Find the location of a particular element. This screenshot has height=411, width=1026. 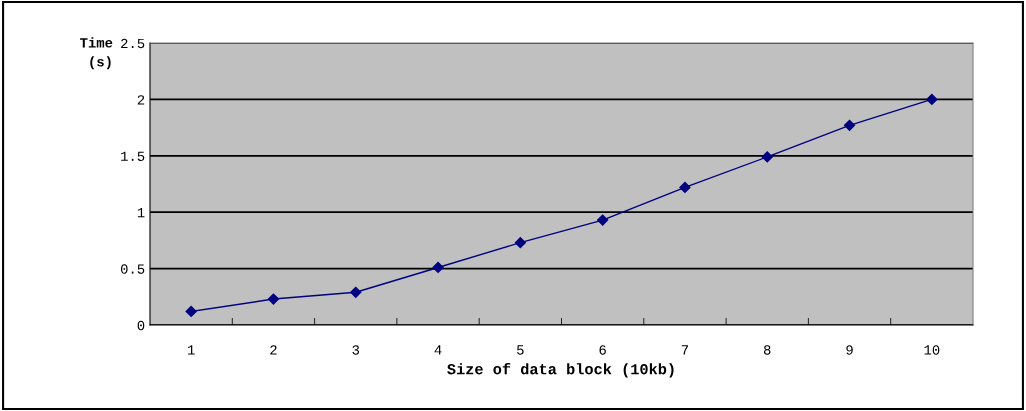

x-tick-label: 10 is located at coordinates (932, 350).